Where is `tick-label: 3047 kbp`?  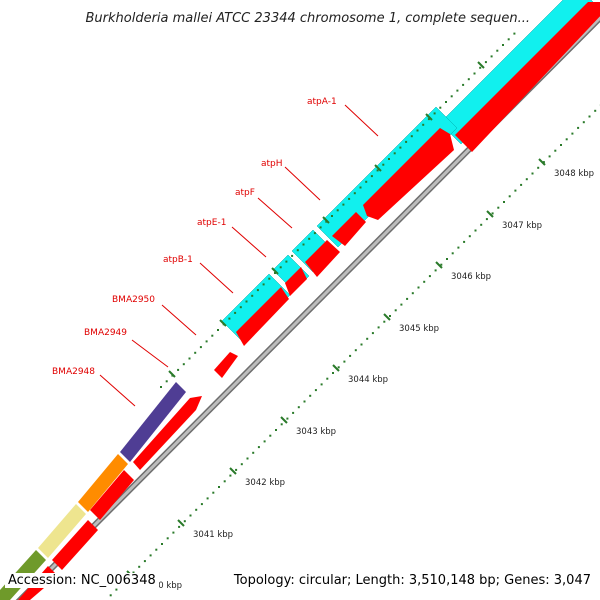
tick-label: 3047 kbp is located at coordinates (522, 226).